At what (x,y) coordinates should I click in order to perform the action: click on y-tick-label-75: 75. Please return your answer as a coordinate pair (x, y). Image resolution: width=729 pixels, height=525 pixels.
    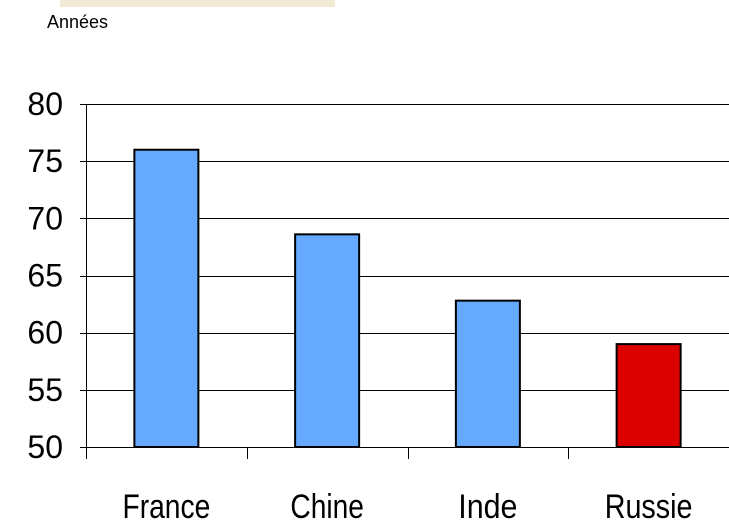
    Looking at the image, I should click on (45, 161).